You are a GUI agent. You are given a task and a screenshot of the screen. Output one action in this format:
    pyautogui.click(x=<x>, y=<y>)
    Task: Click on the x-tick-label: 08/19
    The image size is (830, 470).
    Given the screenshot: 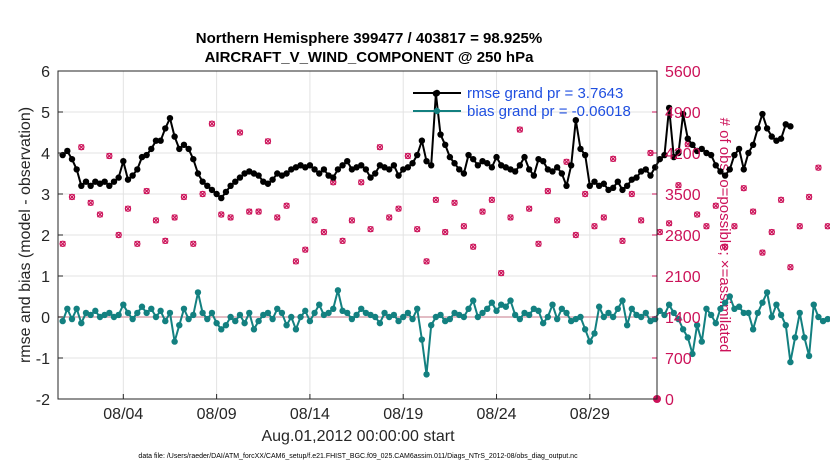 What is the action you would take?
    pyautogui.click(x=403, y=414)
    